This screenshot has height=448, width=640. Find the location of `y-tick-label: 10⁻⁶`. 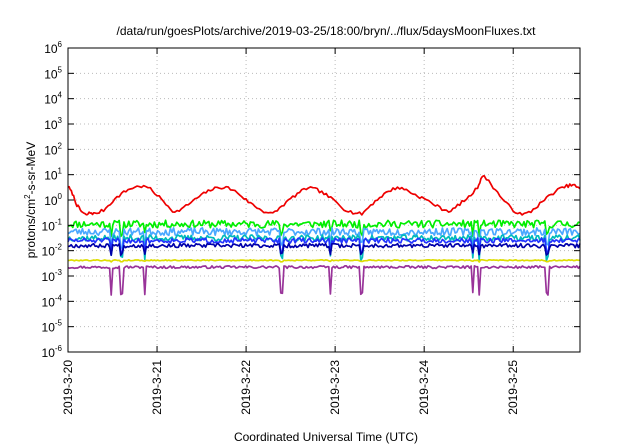

y-tick-label: 10⁻⁶ is located at coordinates (52, 352).